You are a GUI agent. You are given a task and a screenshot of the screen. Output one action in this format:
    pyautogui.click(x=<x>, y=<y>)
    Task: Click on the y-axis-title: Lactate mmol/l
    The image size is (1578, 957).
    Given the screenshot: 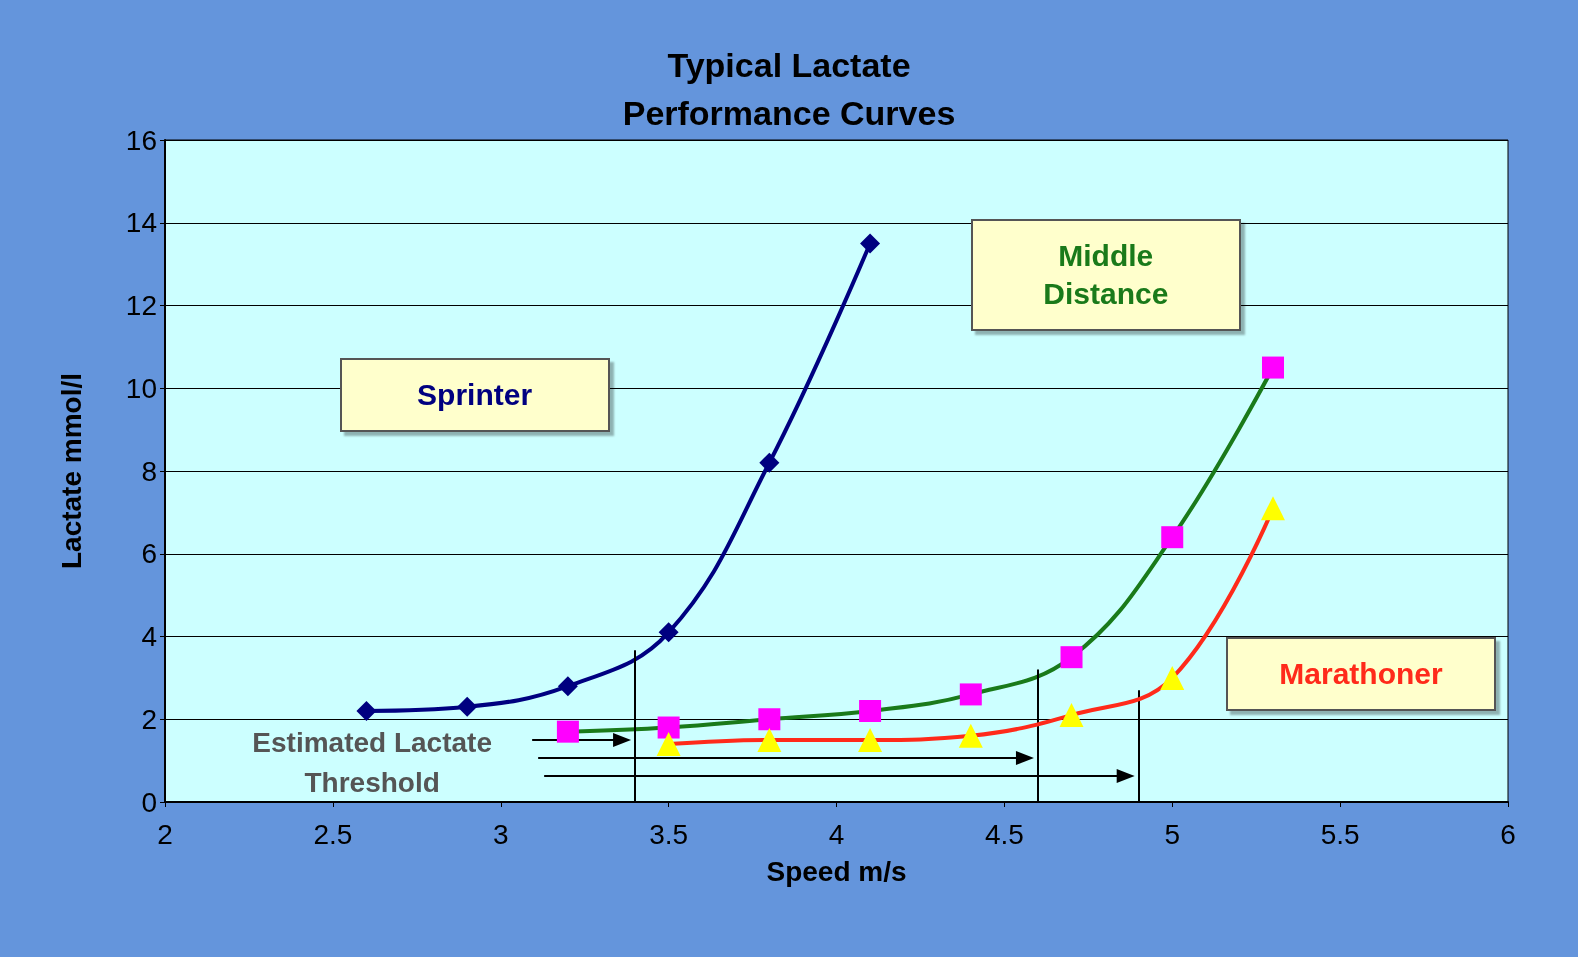 What is the action you would take?
    pyautogui.click(x=71, y=471)
    